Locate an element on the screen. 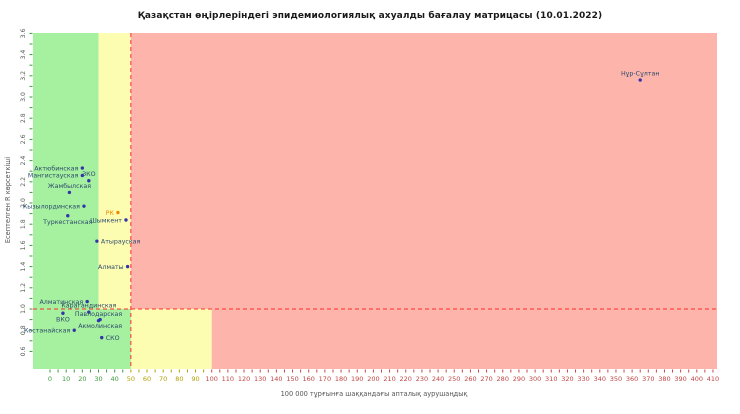 This screenshot has height=414, width=740. x-tick-label: 40 is located at coordinates (115, 379).